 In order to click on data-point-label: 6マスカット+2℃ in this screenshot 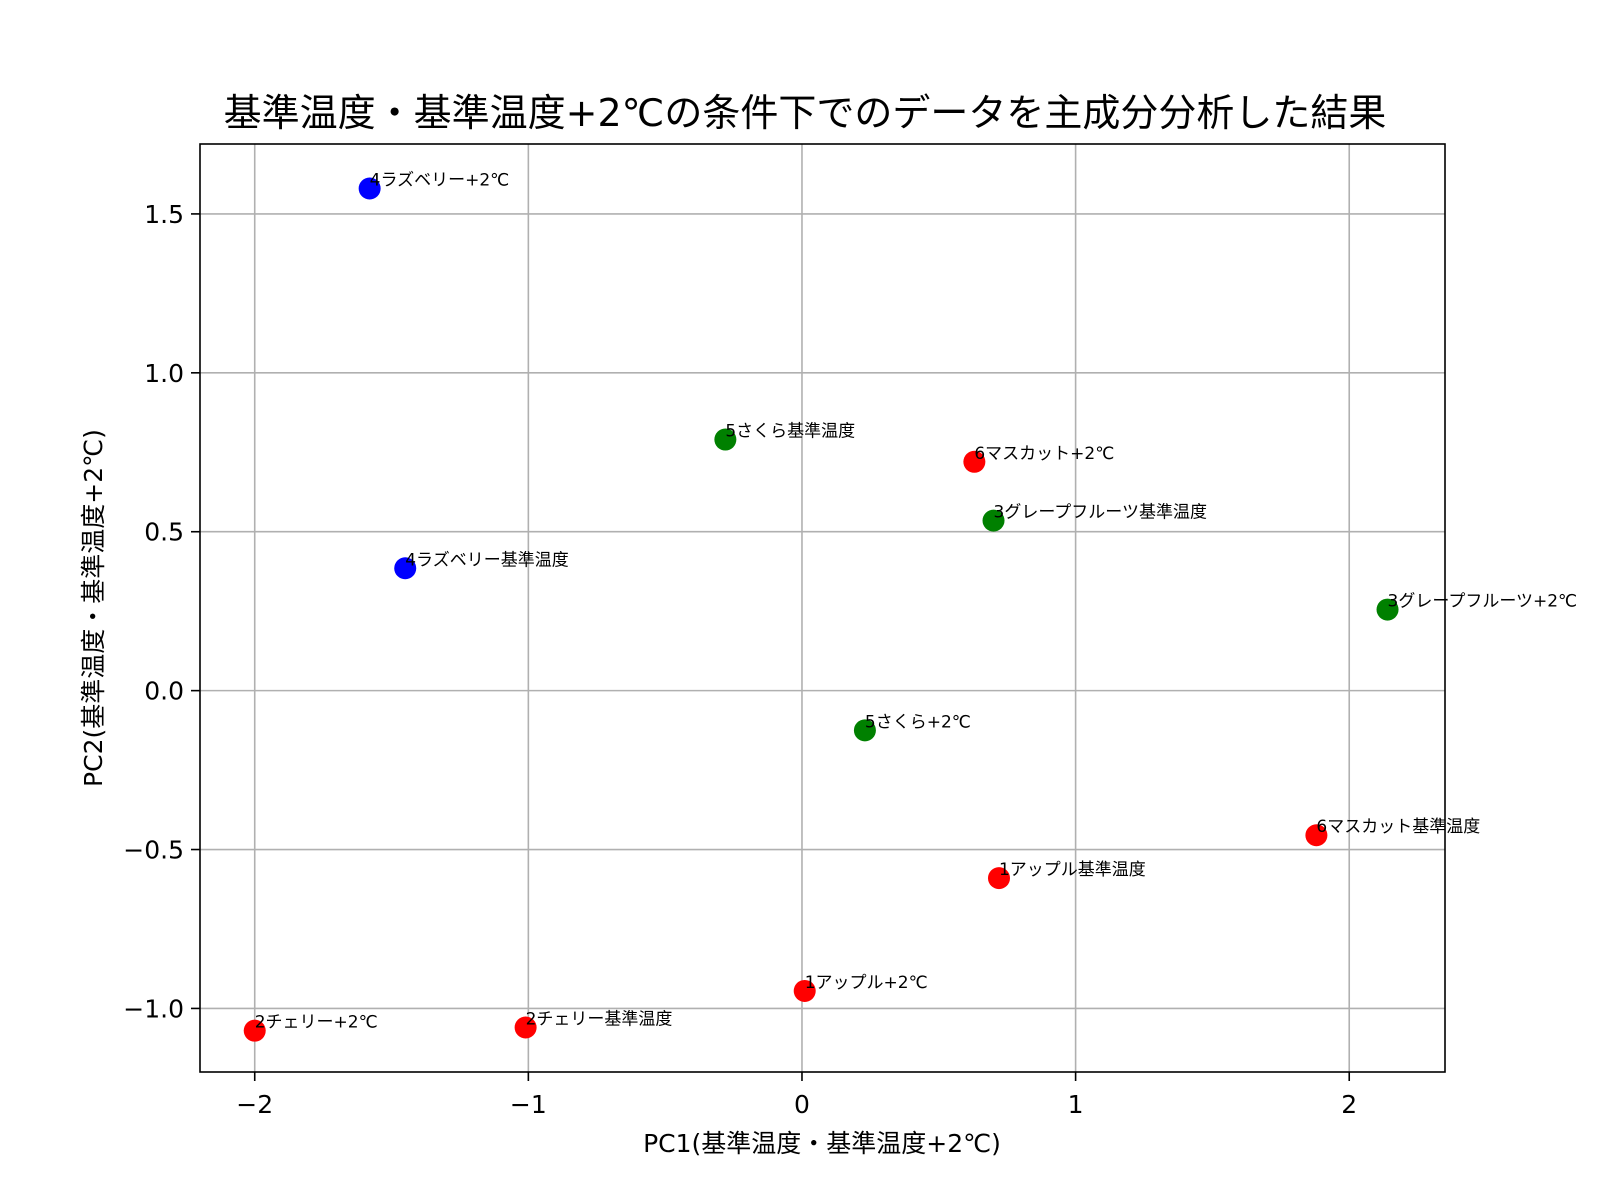, I will do `click(1044, 454)`.